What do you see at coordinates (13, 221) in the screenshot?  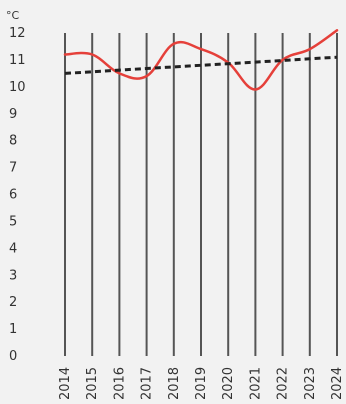 I see `y-tick-label-5: 5` at bounding box center [13, 221].